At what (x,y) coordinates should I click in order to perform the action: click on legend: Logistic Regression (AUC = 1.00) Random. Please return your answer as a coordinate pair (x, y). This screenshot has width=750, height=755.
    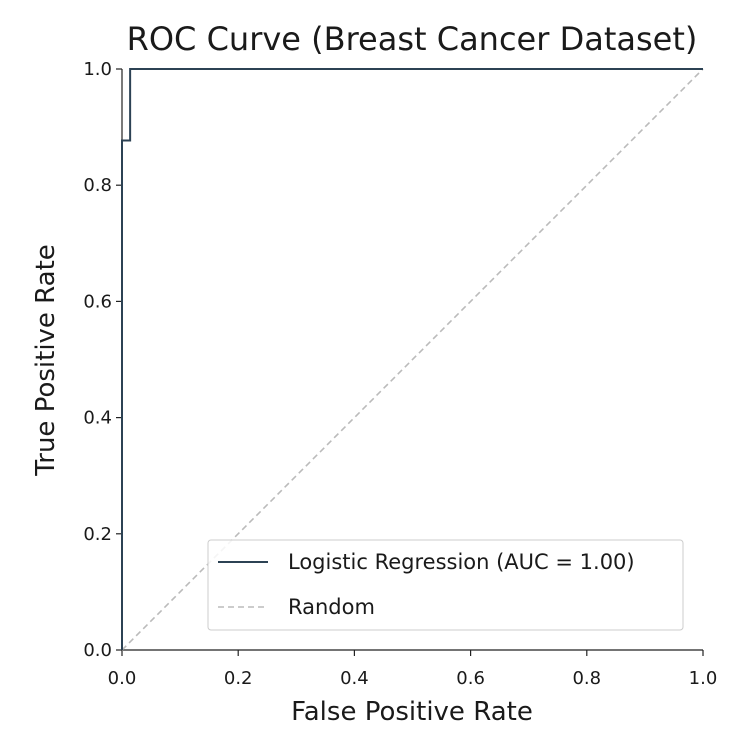
    Looking at the image, I should click on (445, 585).